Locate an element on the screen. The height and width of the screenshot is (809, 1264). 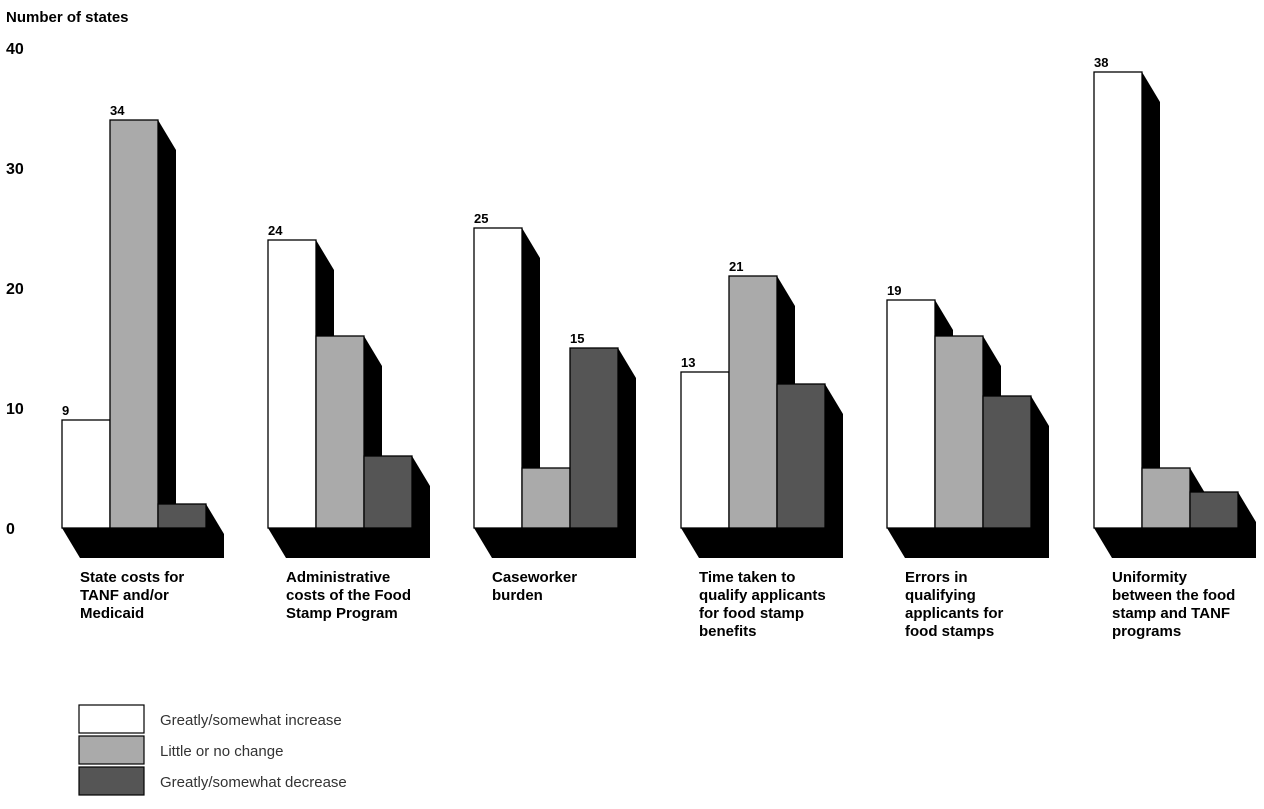
legend-label: Greatly/somewhat decrease is located at coordinates (253, 782).